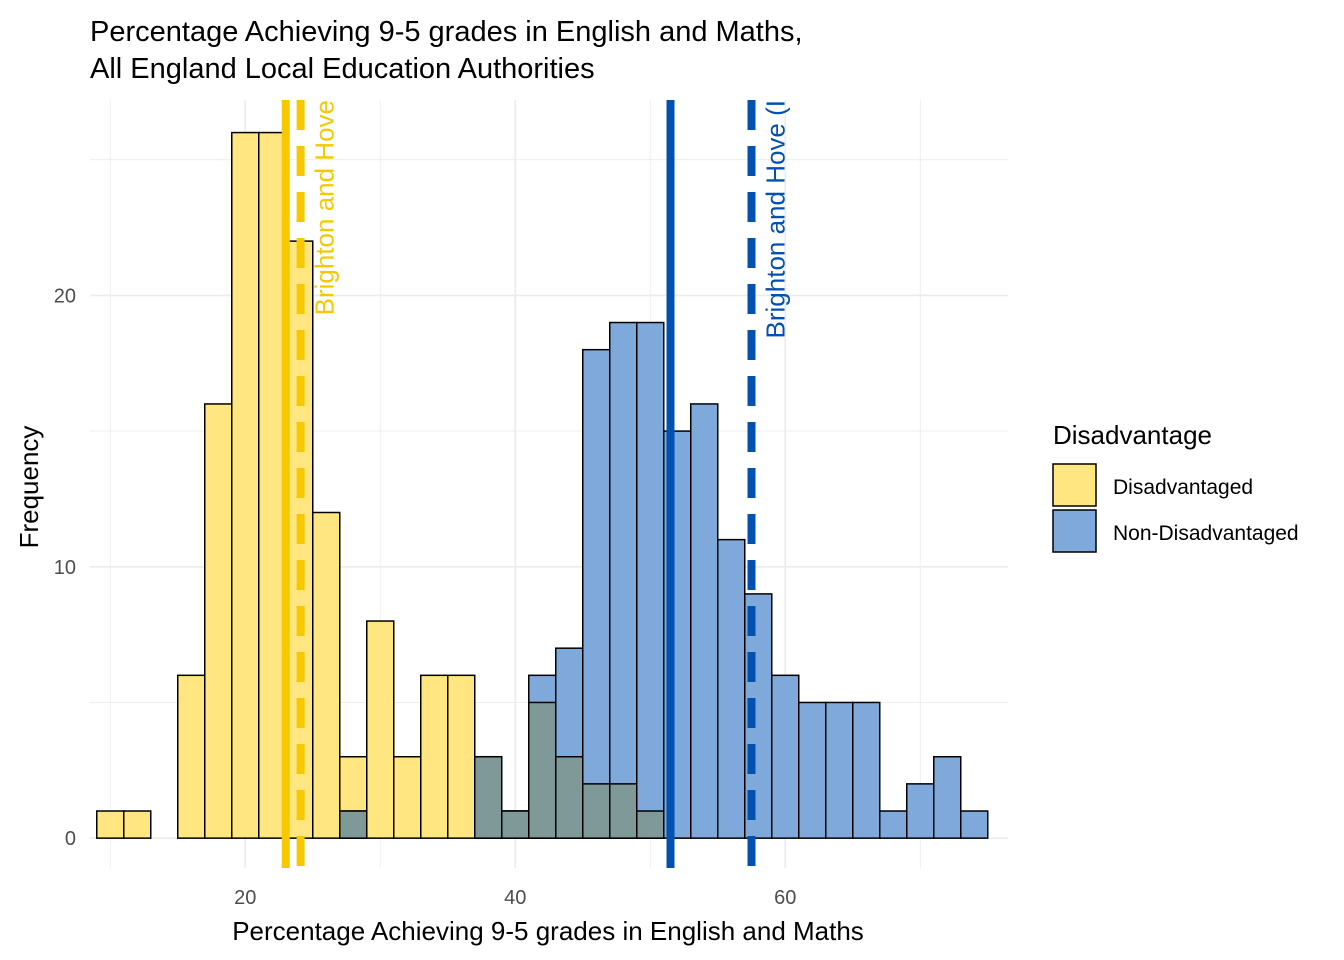  What do you see at coordinates (1183, 487) in the screenshot?
I see `legend-label-disadvantaged: Disadvantaged` at bounding box center [1183, 487].